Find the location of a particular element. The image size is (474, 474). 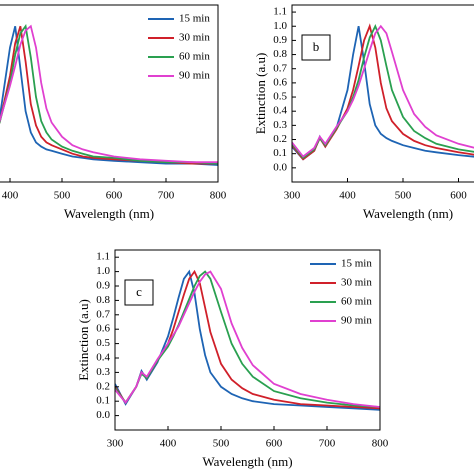

panel-label: b is located at coordinates (316, 46).